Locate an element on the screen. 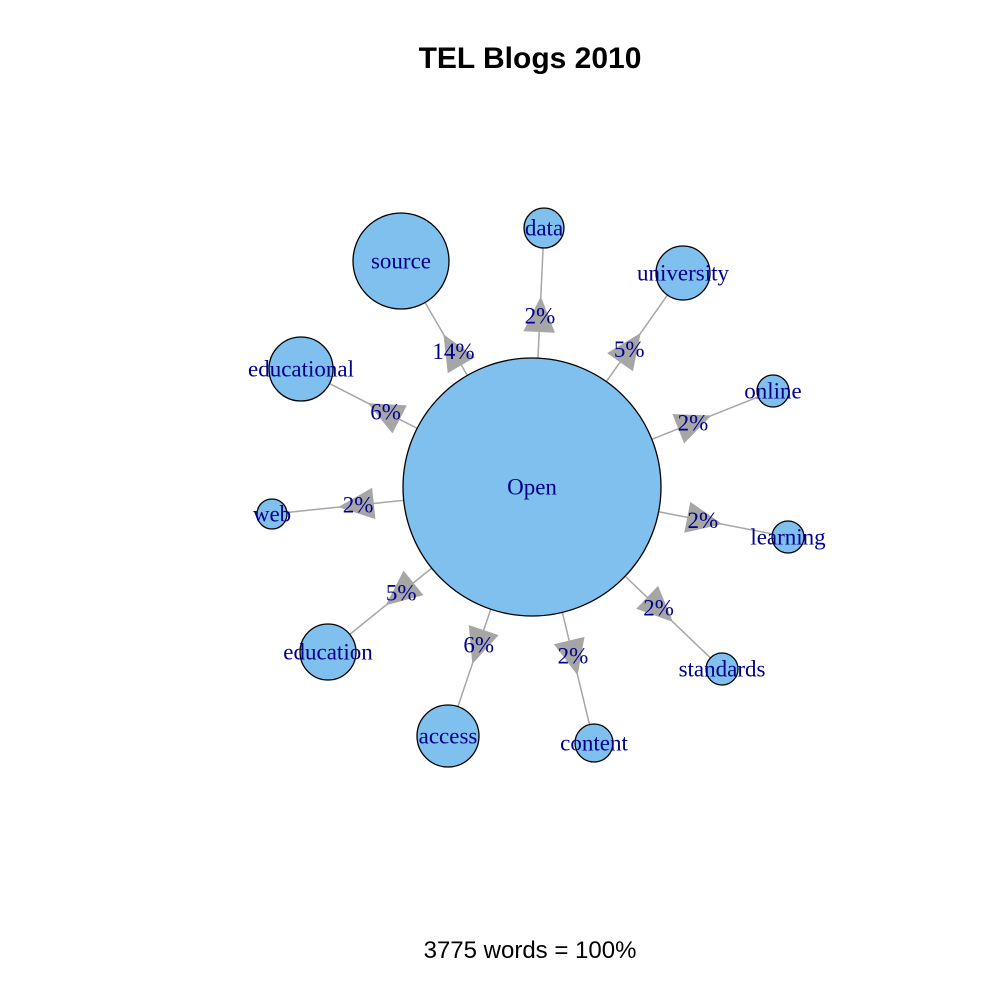 This screenshot has height=1000, width=1000. node-label-content: content is located at coordinates (594, 743).